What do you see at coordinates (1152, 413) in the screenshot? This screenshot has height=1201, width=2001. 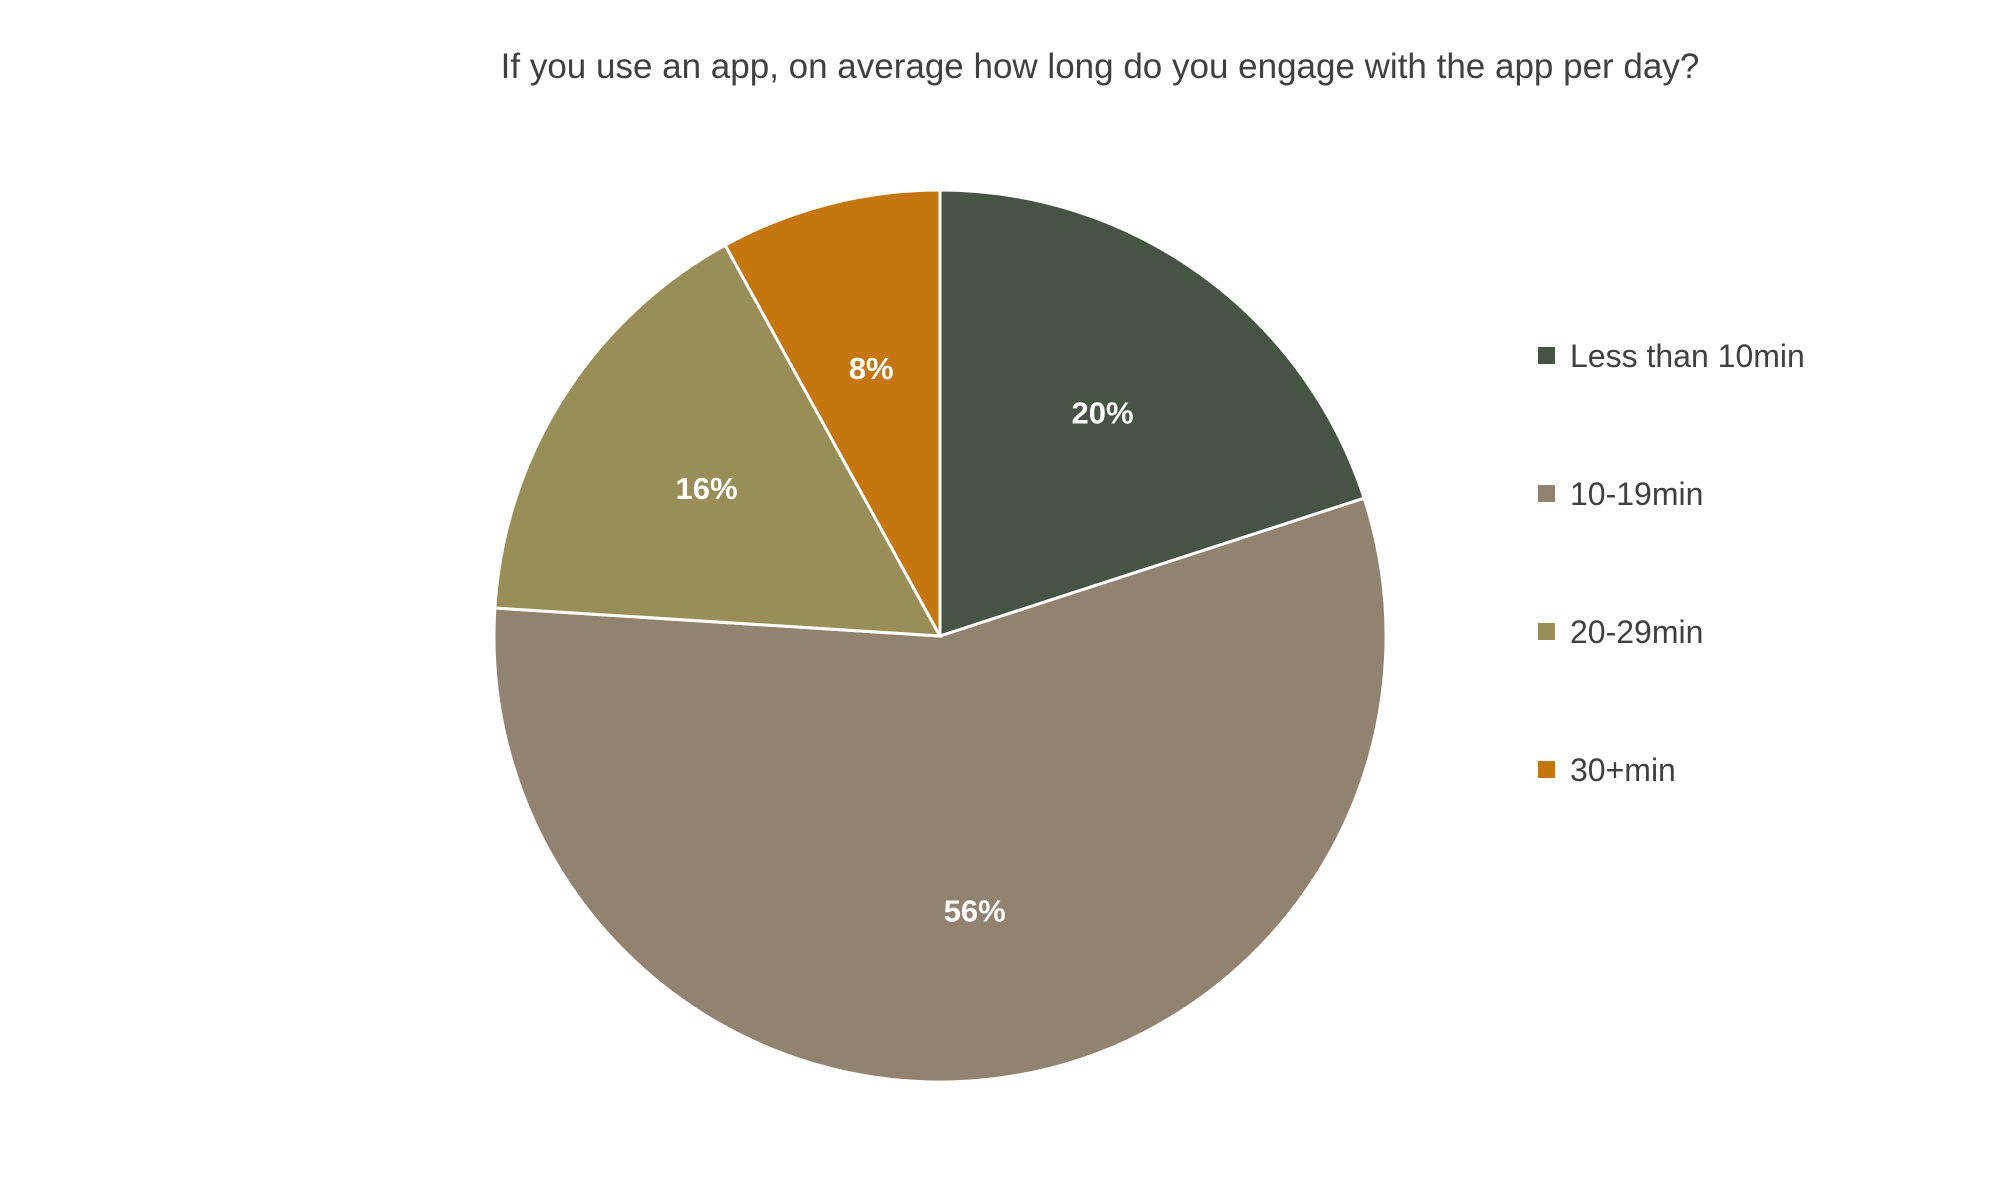 I see `pie-slice-less-than-10min` at bounding box center [1152, 413].